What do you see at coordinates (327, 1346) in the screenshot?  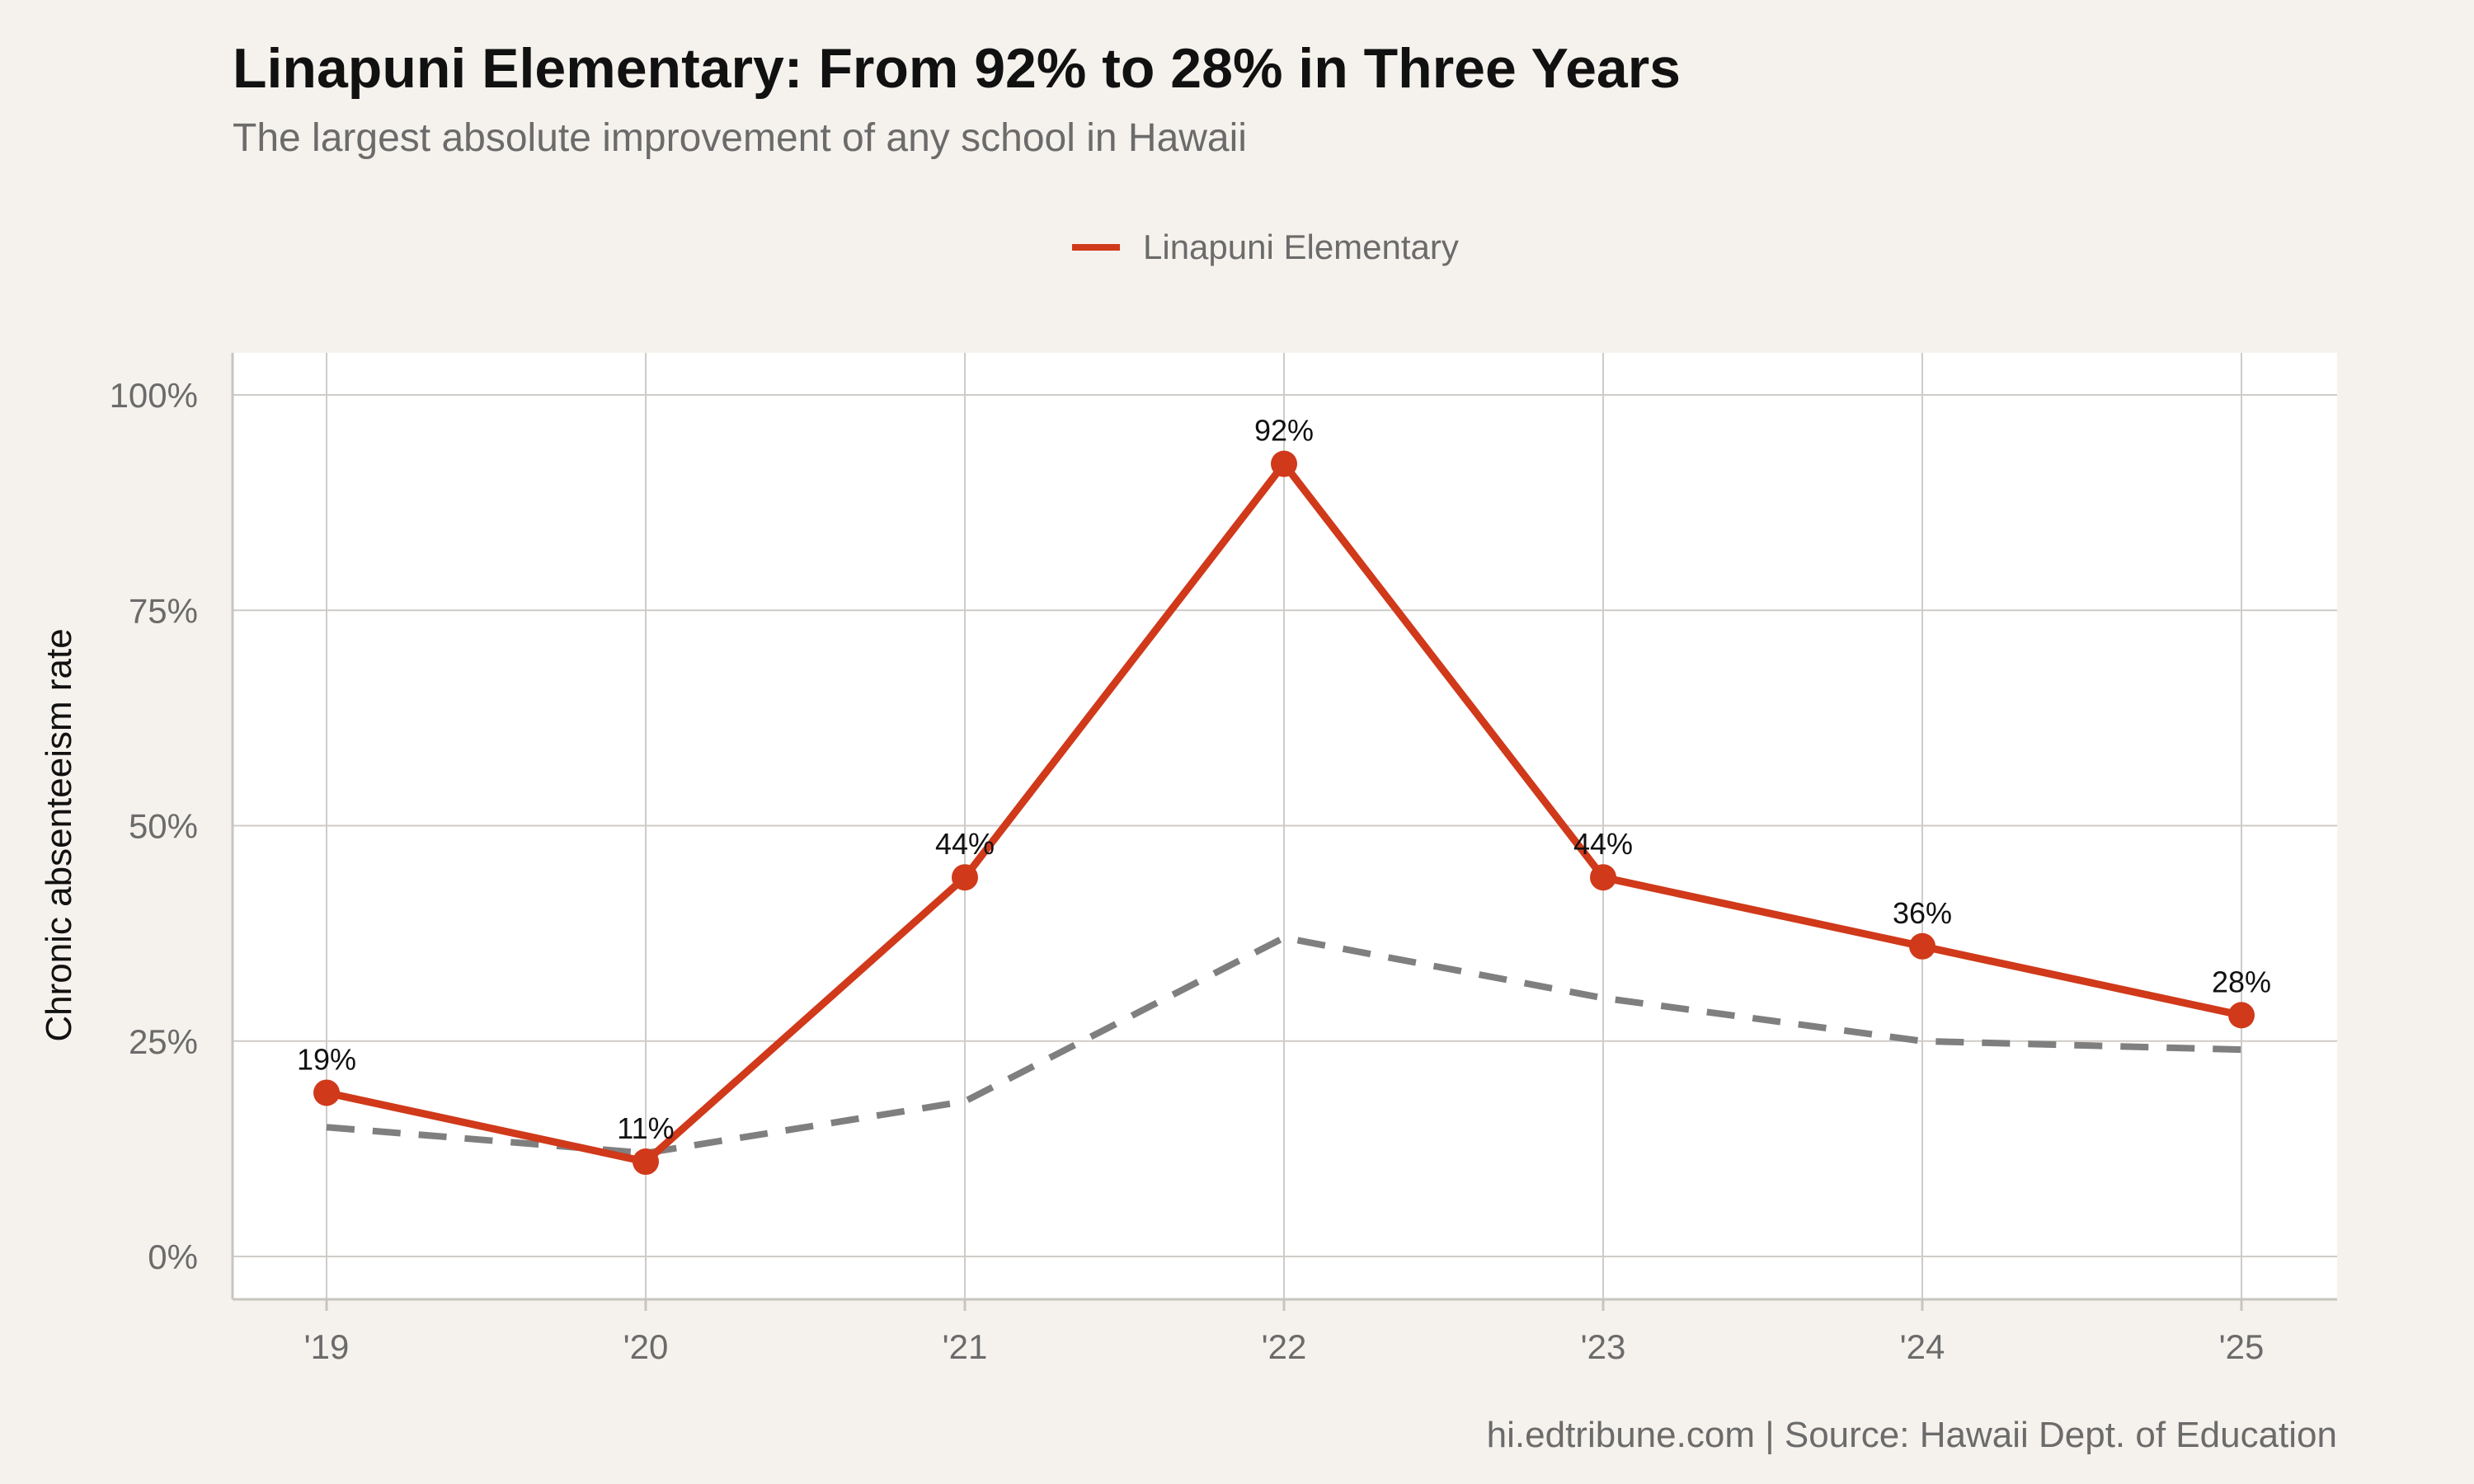 I see `x-tick-label: '19` at bounding box center [327, 1346].